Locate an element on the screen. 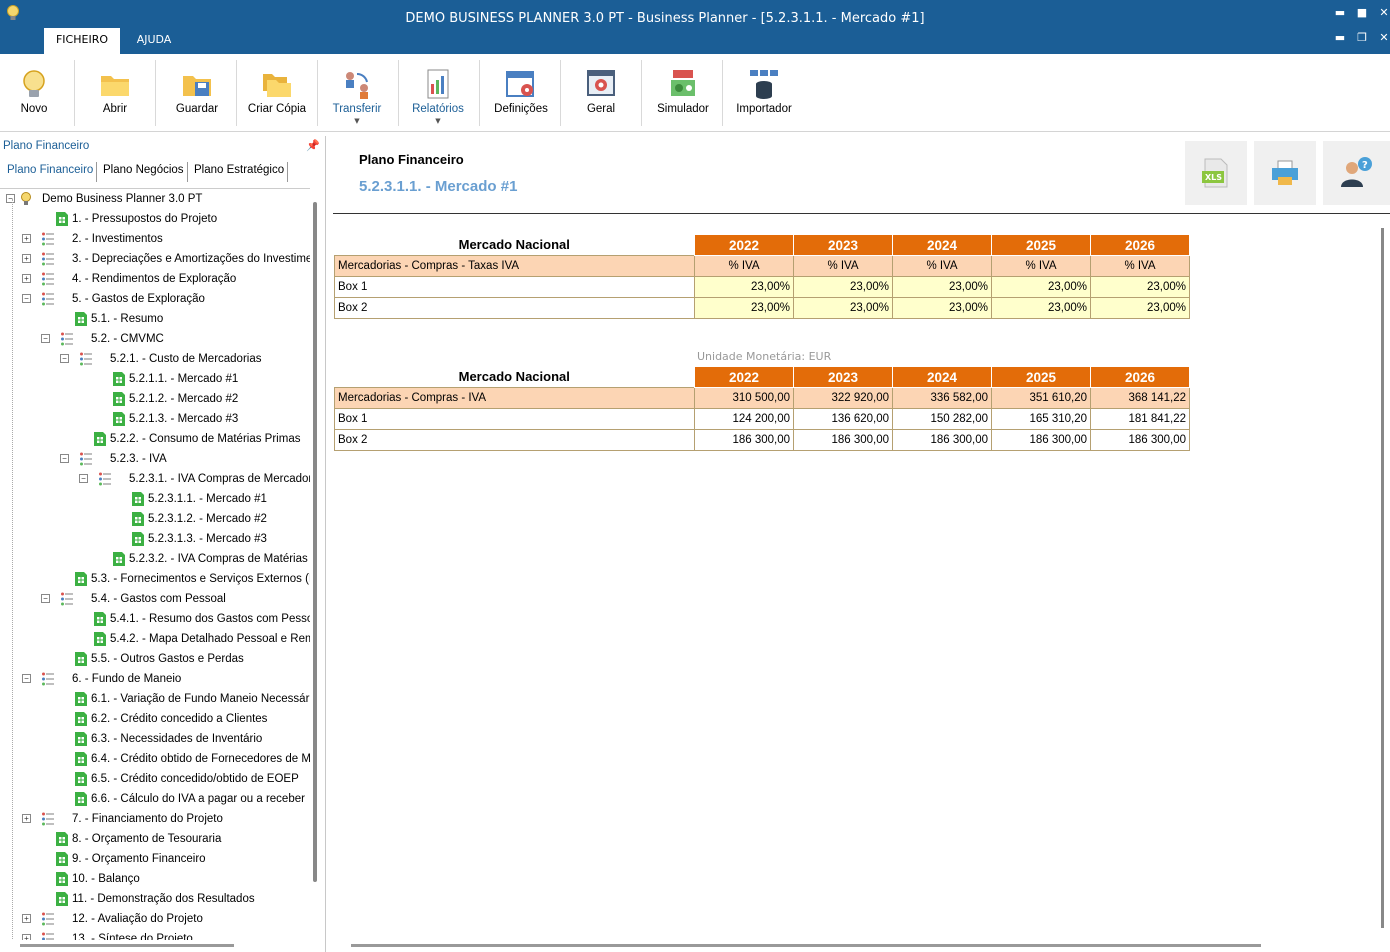 The height and width of the screenshot is (952, 1390). print-button is located at coordinates (1285, 173).